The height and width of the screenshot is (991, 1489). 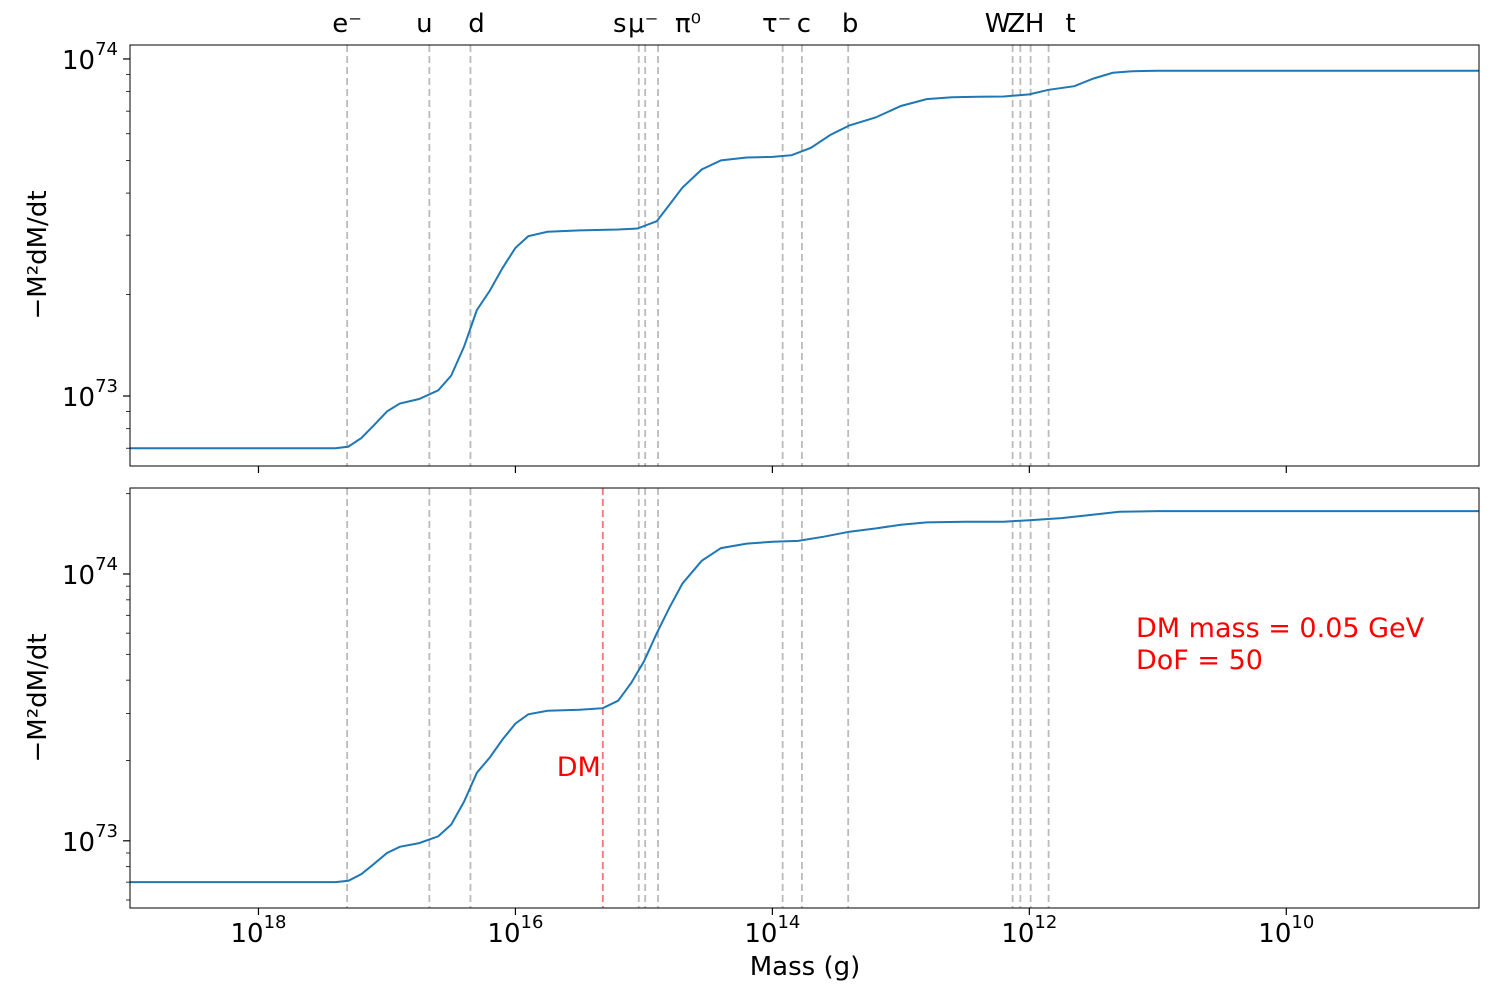 What do you see at coordinates (688, 24) in the screenshot?
I see `particle-label: π⁰` at bounding box center [688, 24].